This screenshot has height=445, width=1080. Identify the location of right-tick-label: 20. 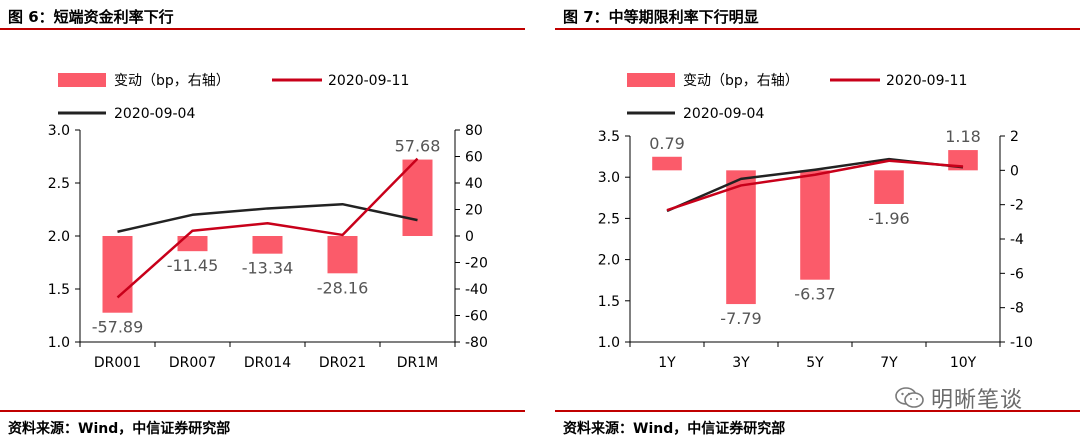
(474, 211).